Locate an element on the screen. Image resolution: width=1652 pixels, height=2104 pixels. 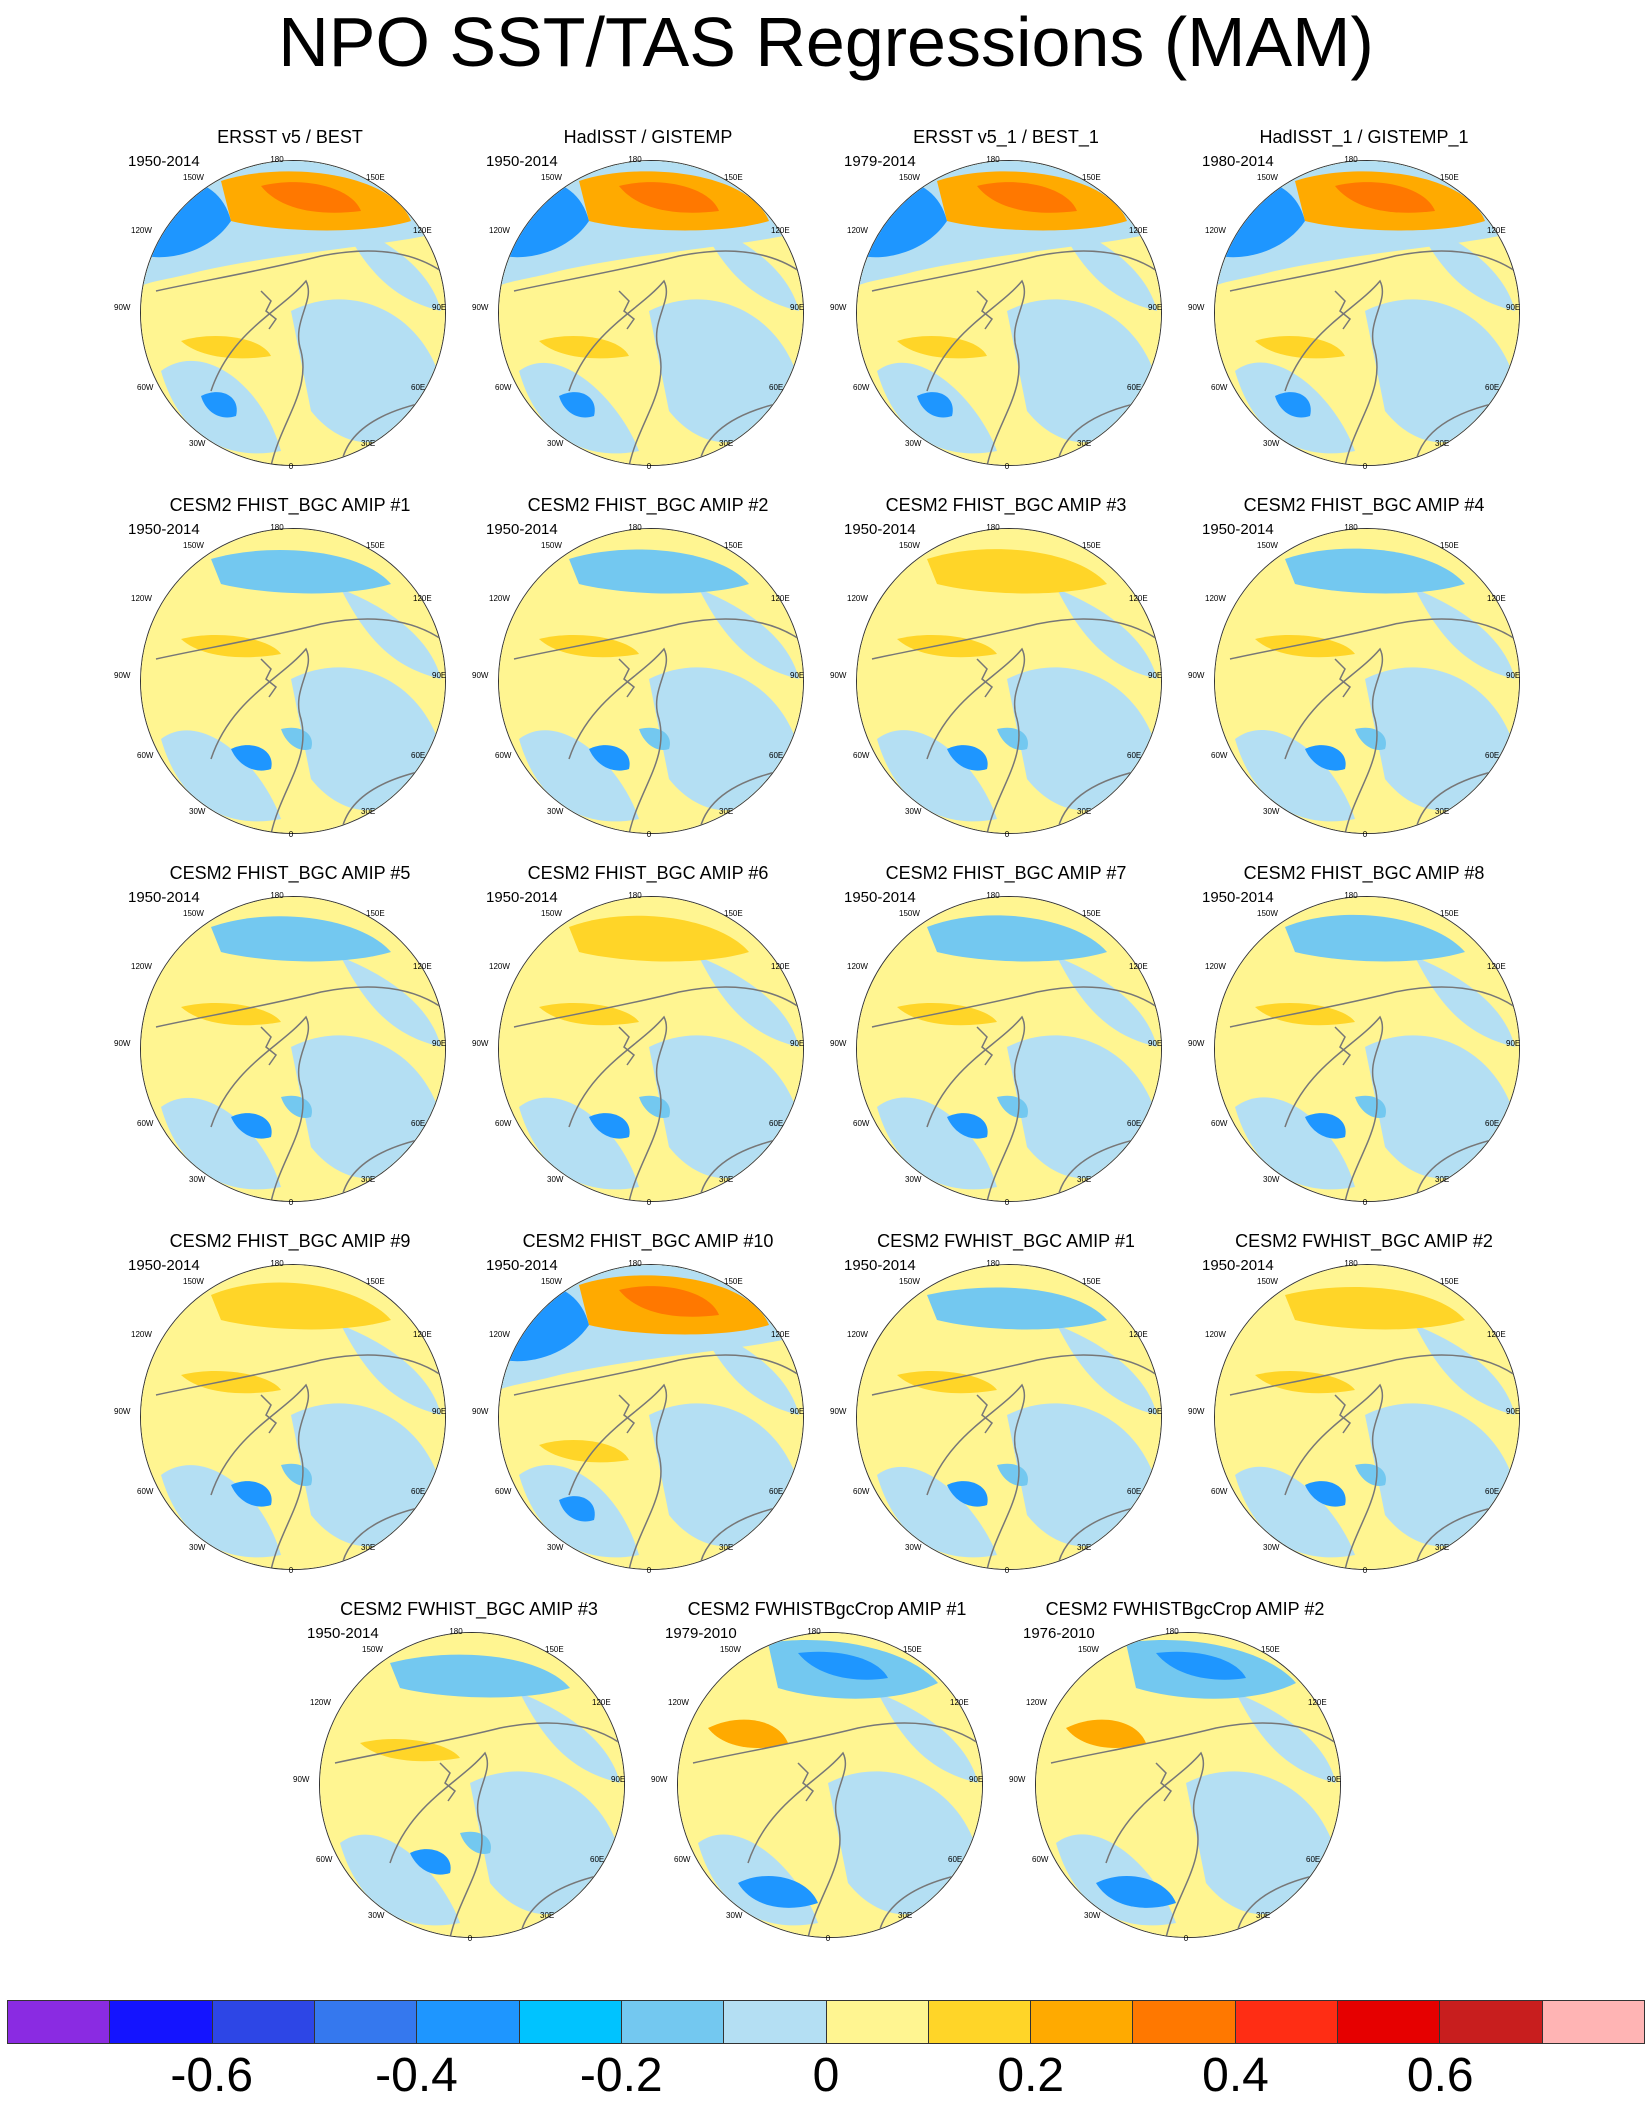
colorbar-tick-label: 0.2 is located at coordinates (1031, 2075).